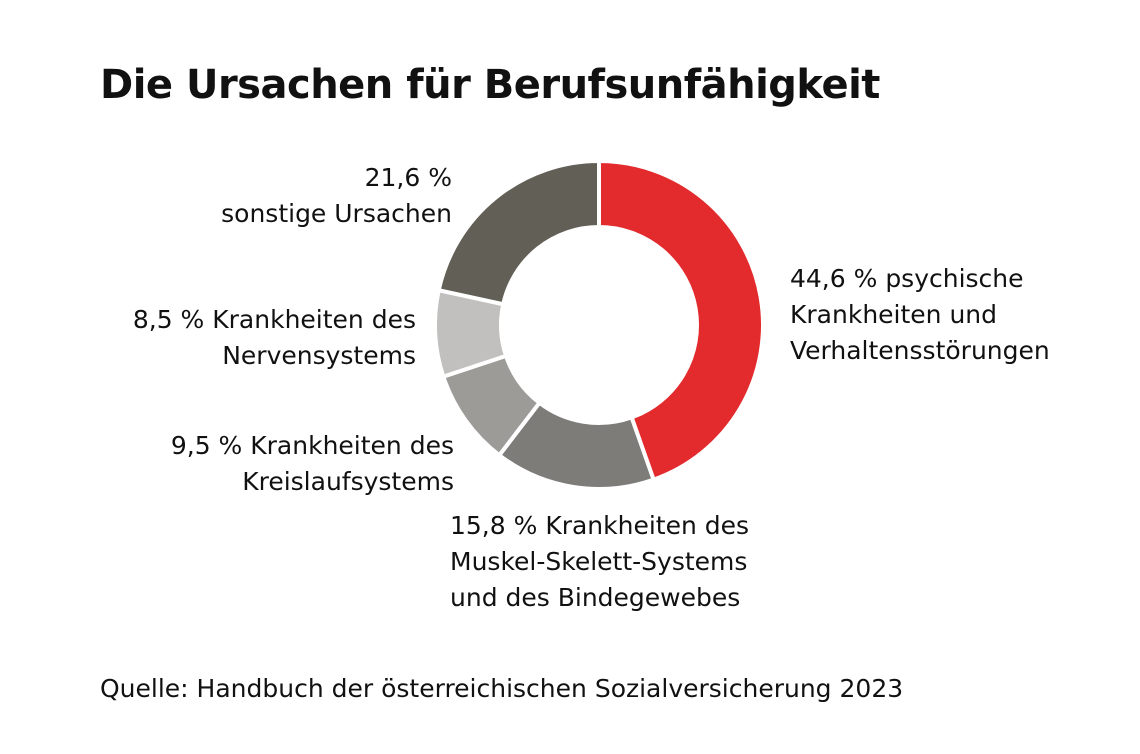  Describe the element at coordinates (518, 232) in the screenshot. I see `slice-other-causes` at that location.